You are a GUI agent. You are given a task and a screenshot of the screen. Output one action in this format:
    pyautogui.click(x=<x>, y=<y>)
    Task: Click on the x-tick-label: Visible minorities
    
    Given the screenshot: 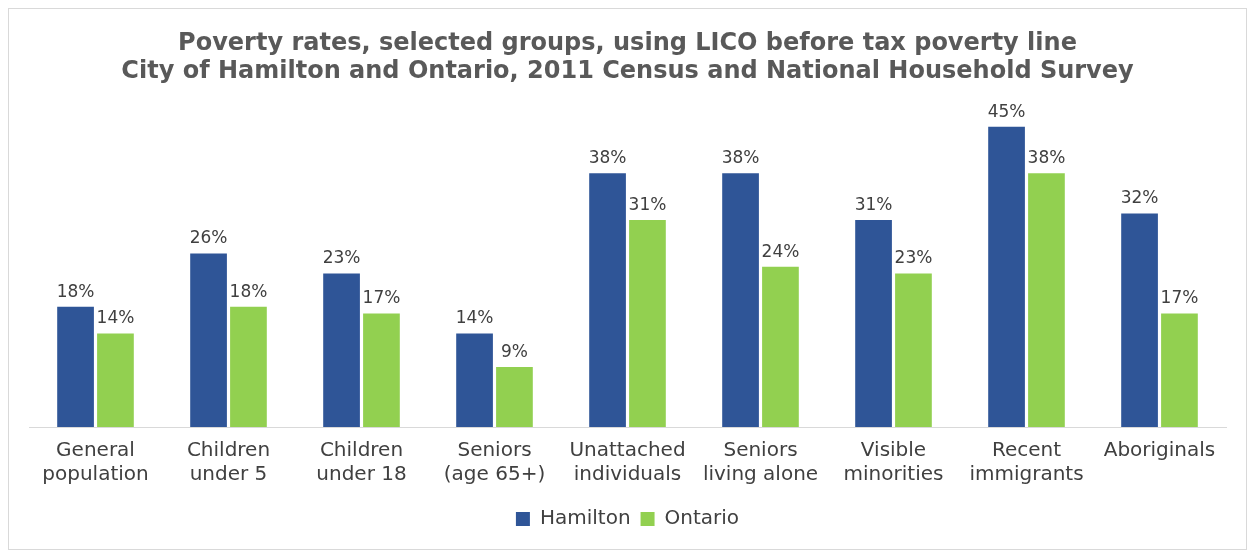 What is the action you would take?
    pyautogui.click(x=893, y=461)
    